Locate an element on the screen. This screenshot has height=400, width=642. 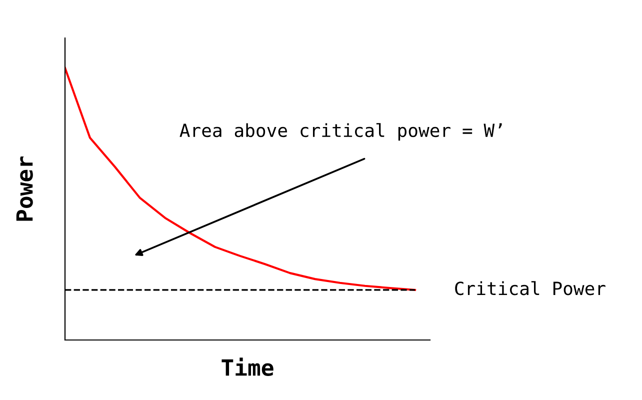
text: Critical Power is located at coordinates (530, 288).